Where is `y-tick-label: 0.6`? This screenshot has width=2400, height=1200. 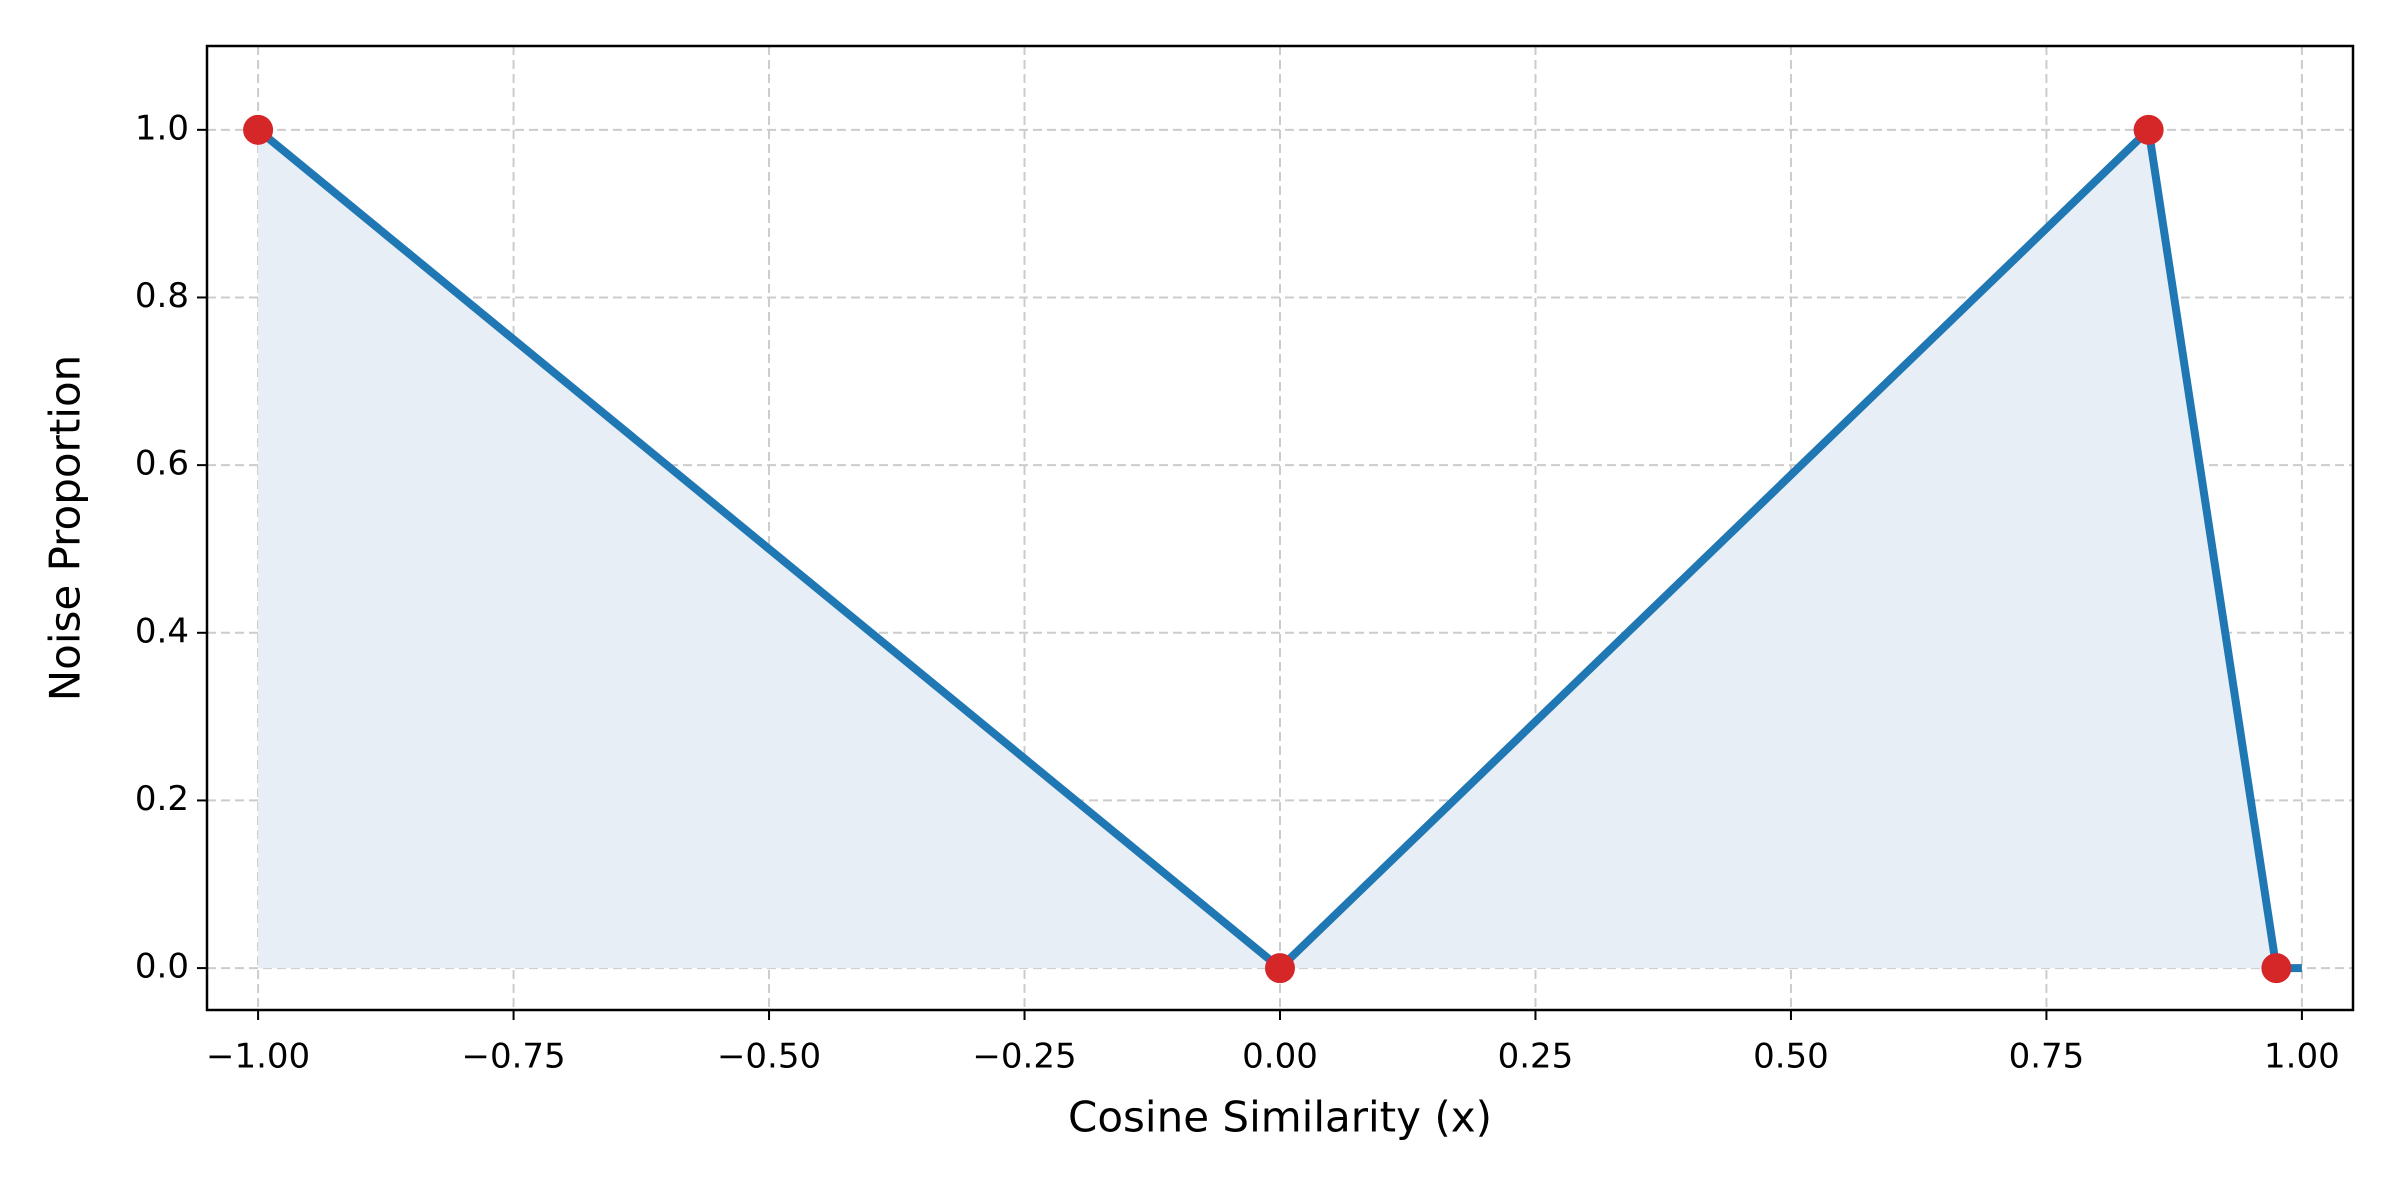
y-tick-label: 0.6 is located at coordinates (162, 464).